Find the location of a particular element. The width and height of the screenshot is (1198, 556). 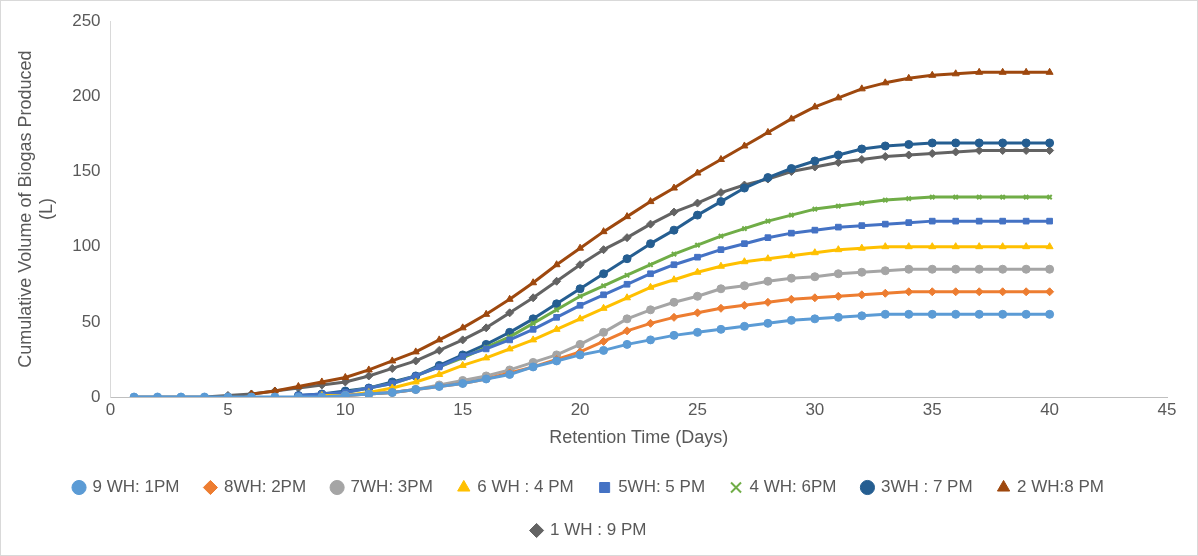

x-axis-title: Retention Time (Days) is located at coordinates (639, 437).